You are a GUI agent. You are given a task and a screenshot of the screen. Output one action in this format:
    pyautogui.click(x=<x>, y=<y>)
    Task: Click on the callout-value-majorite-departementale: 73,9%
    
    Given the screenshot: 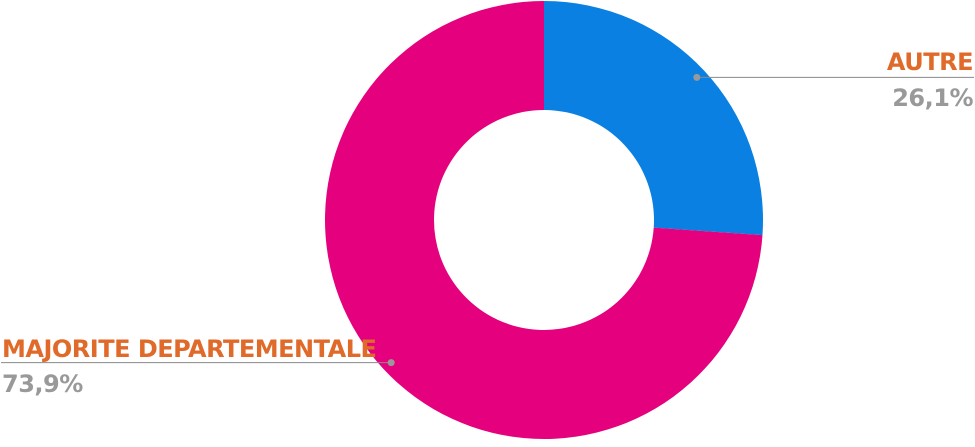 What is the action you would take?
    pyautogui.click(x=42, y=384)
    